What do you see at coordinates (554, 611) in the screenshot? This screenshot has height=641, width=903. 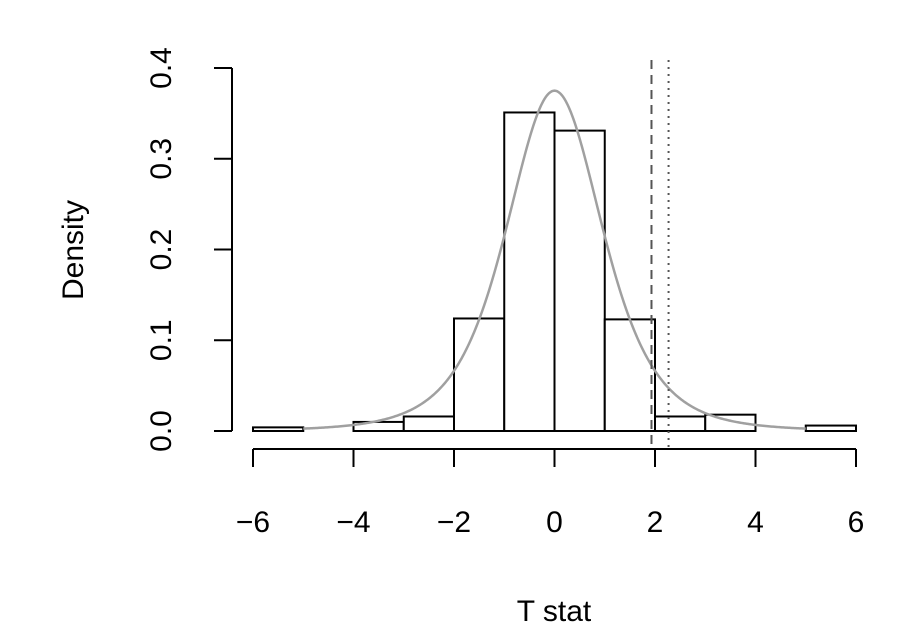 I see `x-axis-title: T stat` at bounding box center [554, 611].